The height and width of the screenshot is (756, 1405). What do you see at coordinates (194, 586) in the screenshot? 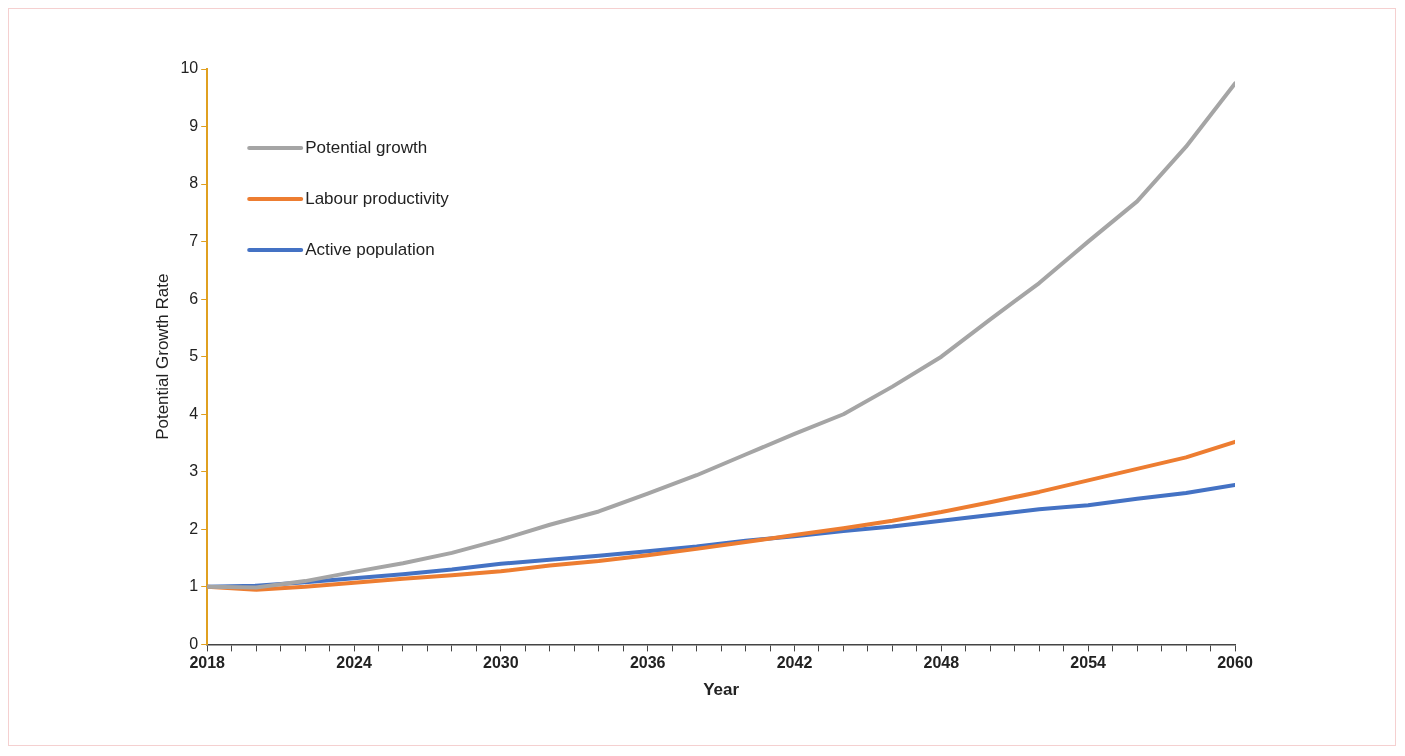
I see `y-tick-label: 1` at bounding box center [194, 586].